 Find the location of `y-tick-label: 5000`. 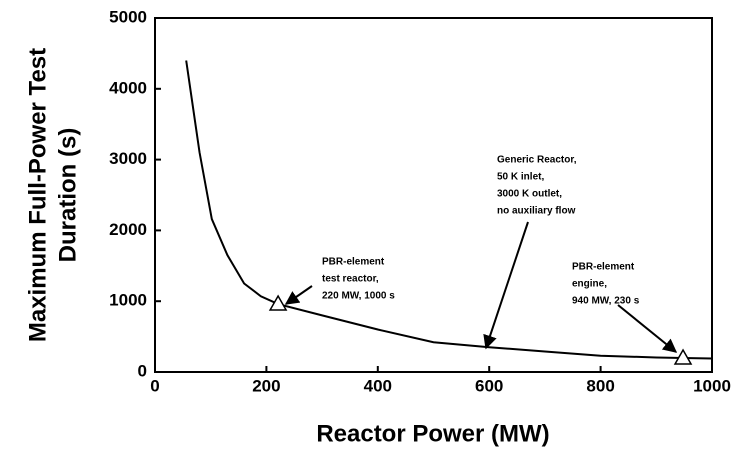

y-tick-label: 5000 is located at coordinates (128, 16).